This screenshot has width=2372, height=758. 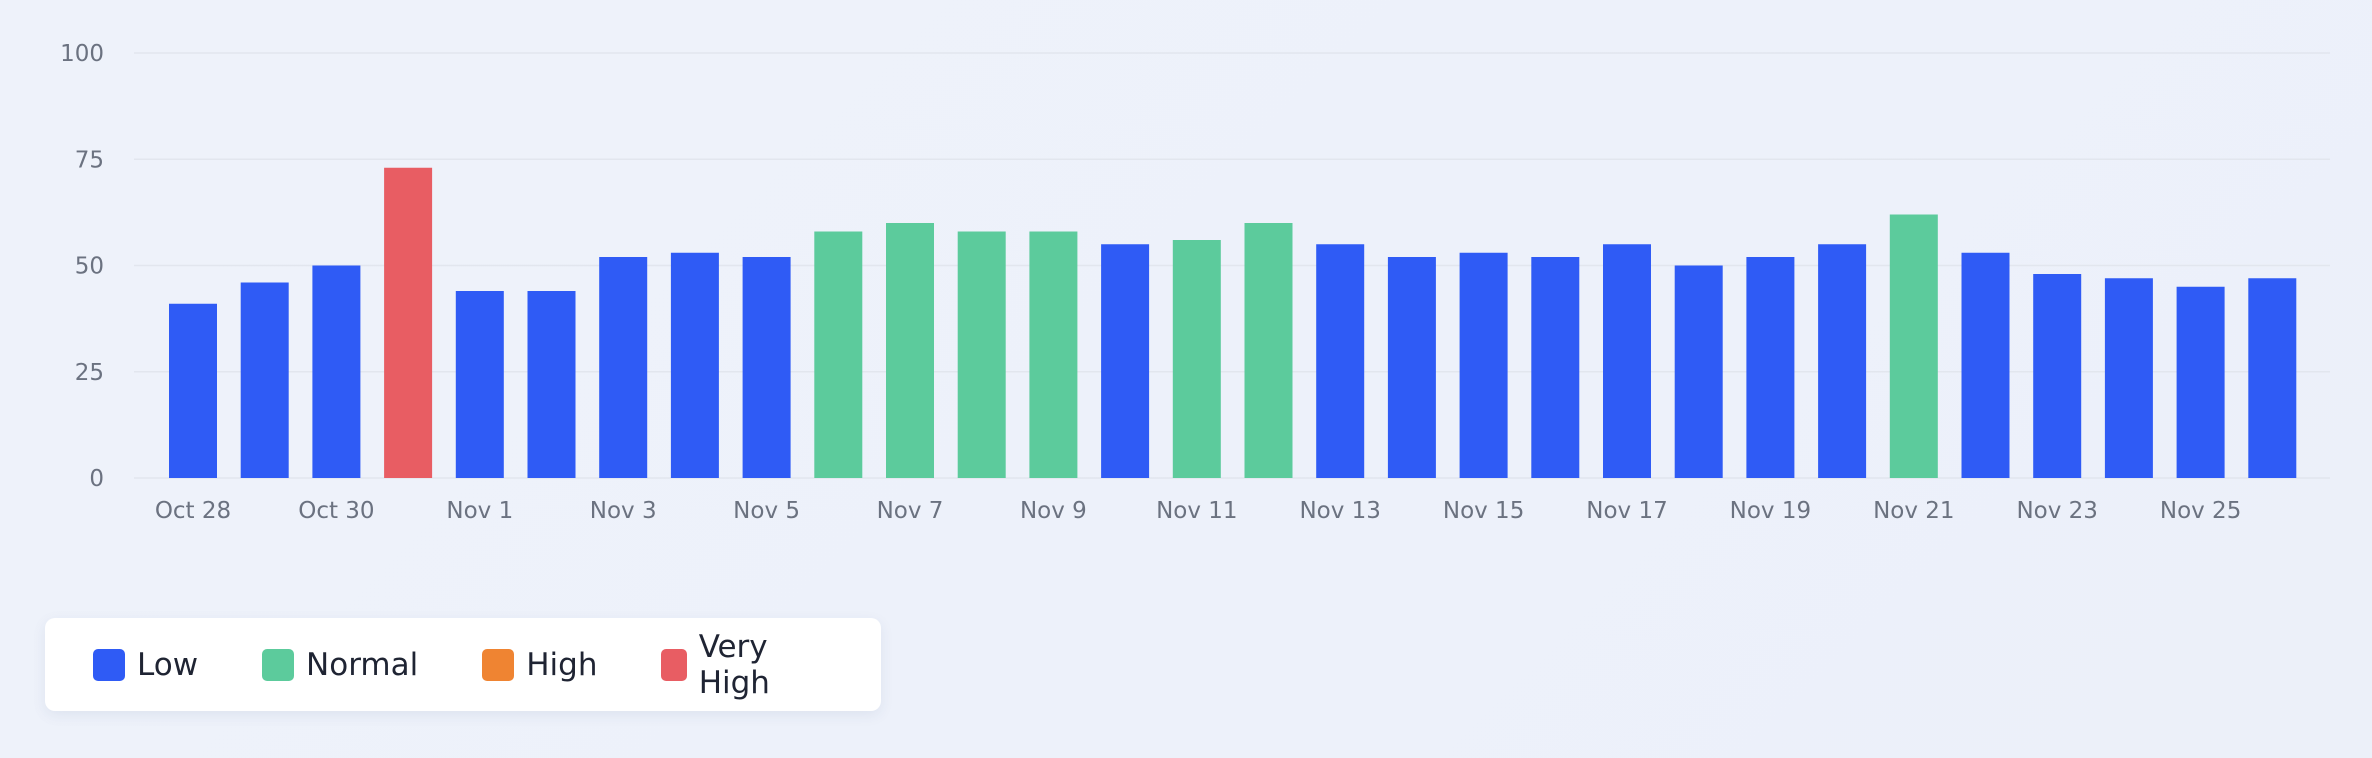 What do you see at coordinates (1483, 511) in the screenshot?
I see `x-tick-label: Nov 15` at bounding box center [1483, 511].